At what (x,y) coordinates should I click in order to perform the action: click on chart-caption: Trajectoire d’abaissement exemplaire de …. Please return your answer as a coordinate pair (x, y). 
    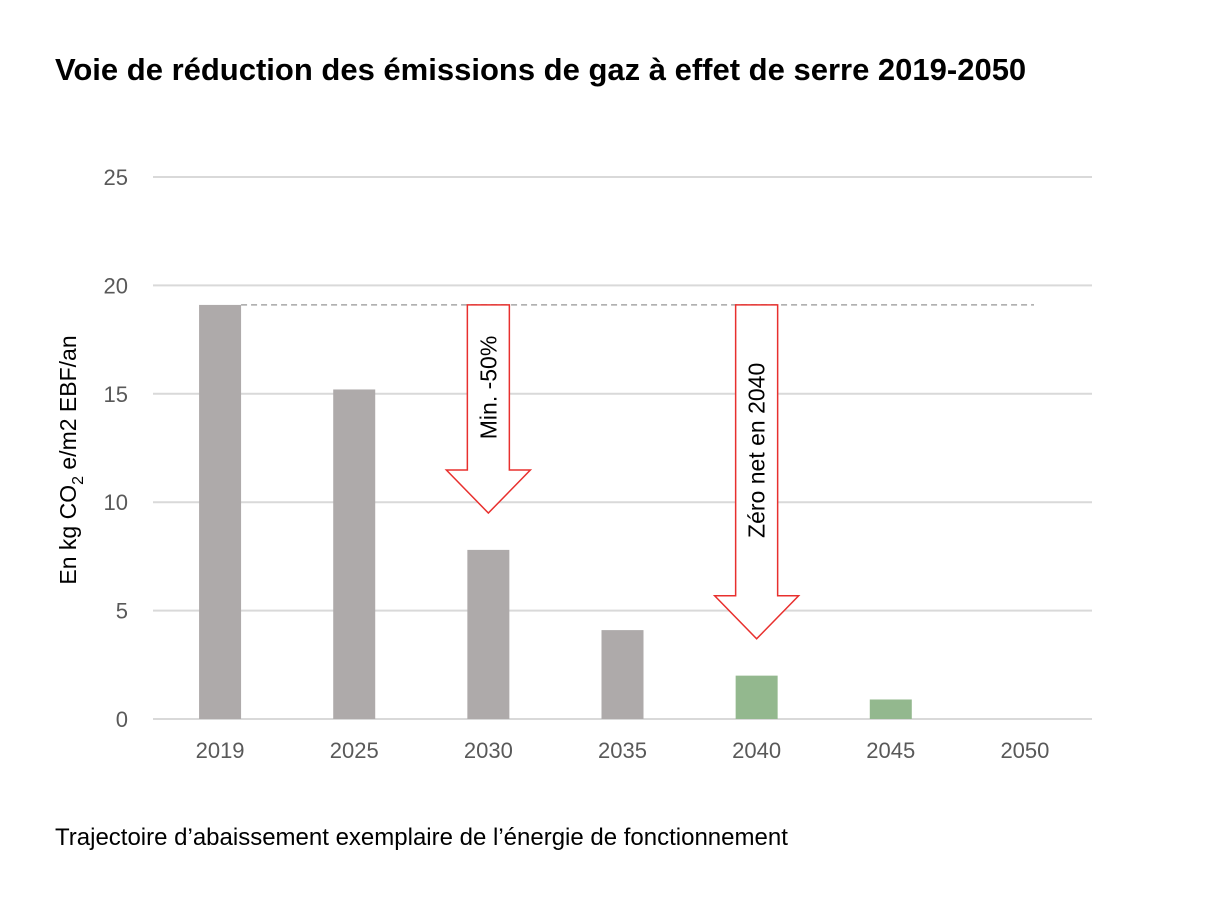
    Looking at the image, I should click on (421, 837).